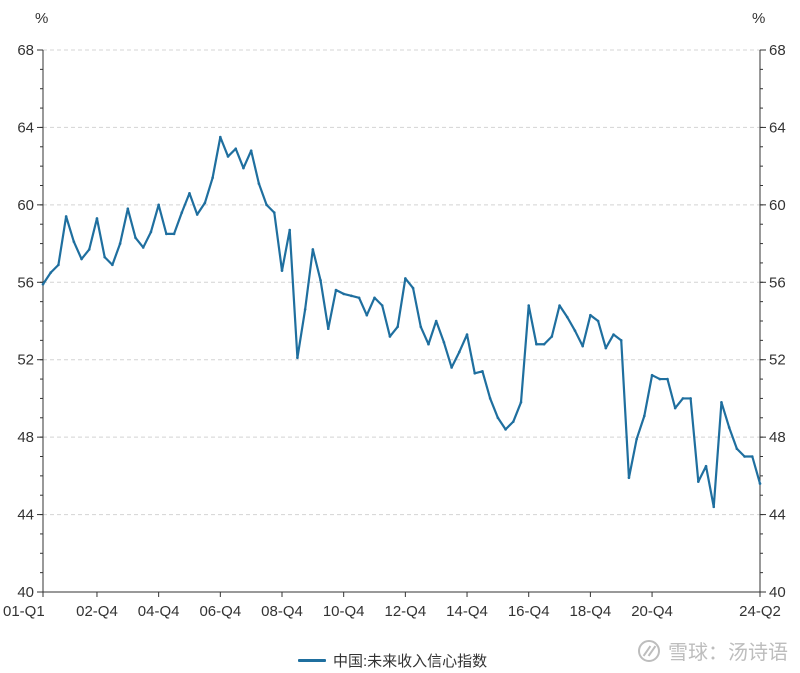 This screenshot has height=673, width=800. Describe the element at coordinates (529, 611) in the screenshot. I see `x-tick-label: 16-Q4` at that location.